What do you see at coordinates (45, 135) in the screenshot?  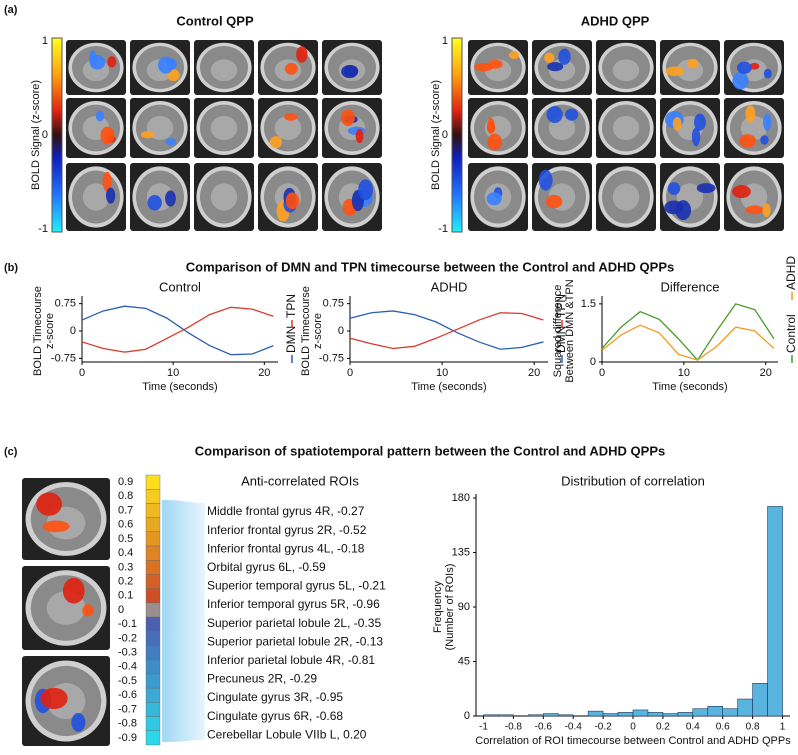 I see `colorbar-tick: 0` at bounding box center [45, 135].